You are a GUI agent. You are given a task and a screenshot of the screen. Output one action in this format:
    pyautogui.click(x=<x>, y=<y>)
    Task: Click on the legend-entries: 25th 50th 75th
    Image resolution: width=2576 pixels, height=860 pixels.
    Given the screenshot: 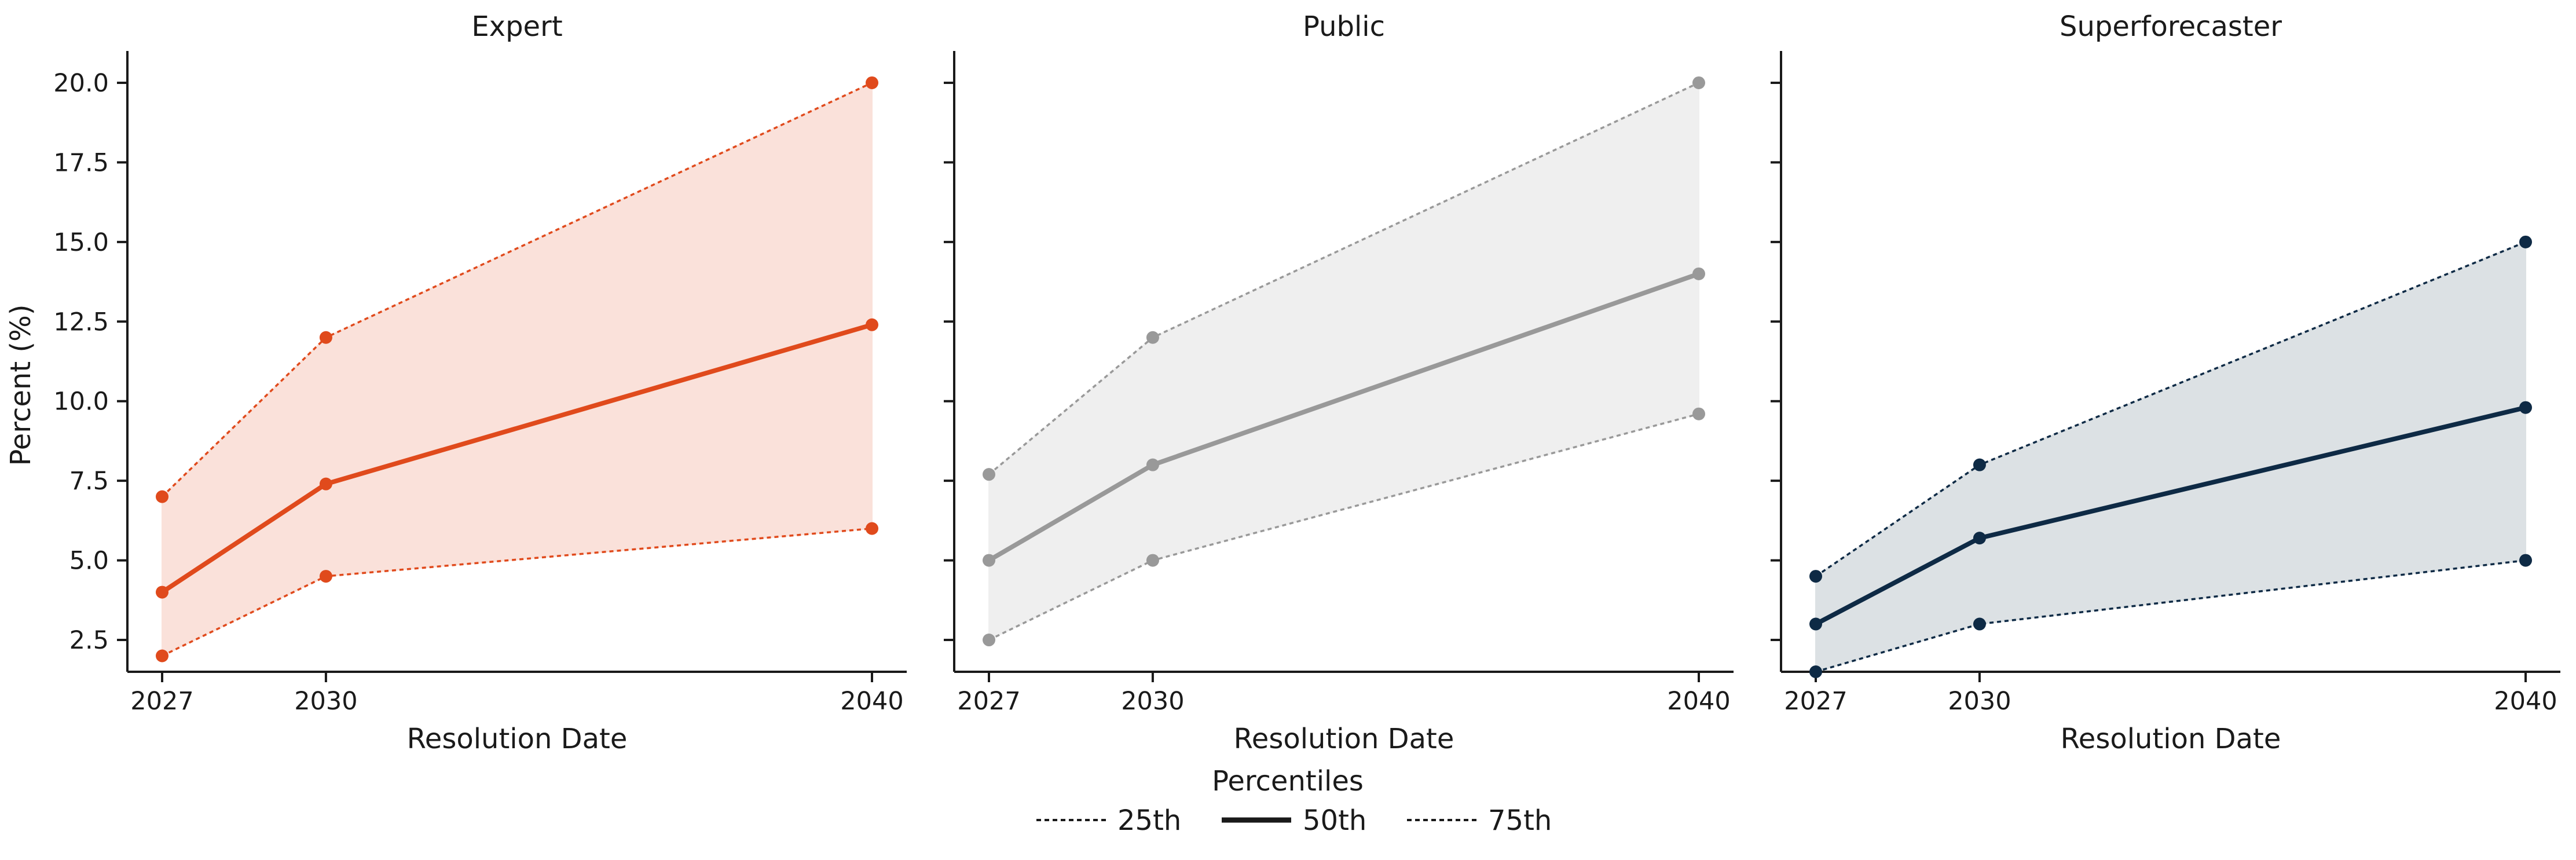 What is the action you would take?
    pyautogui.click(x=1294, y=820)
    